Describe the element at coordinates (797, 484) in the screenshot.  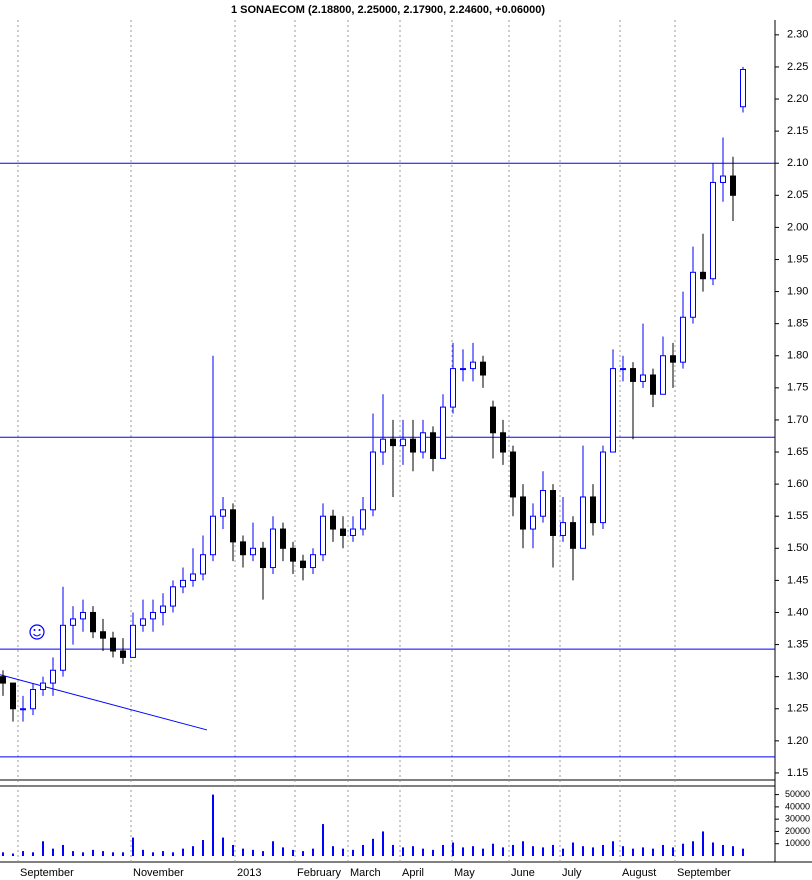
I see `y-tick-label: 1.60` at that location.